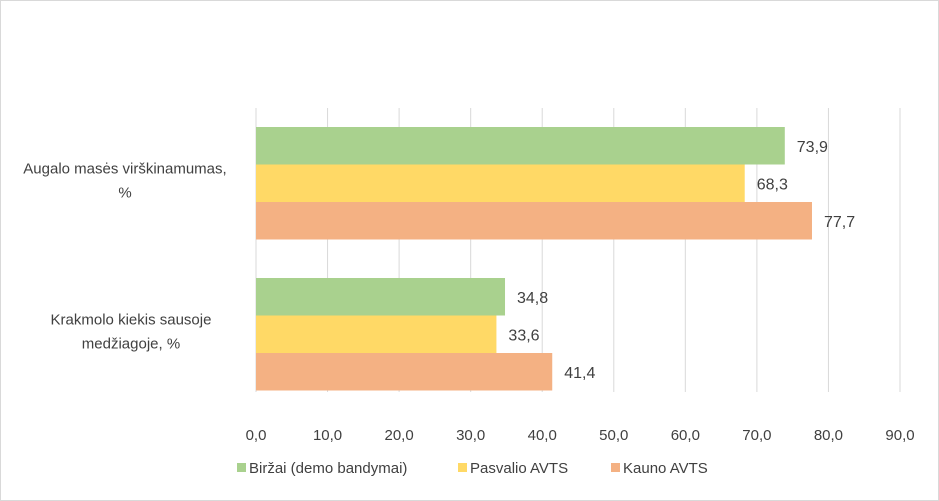 This screenshot has width=939, height=501. What do you see at coordinates (124, 192) in the screenshot?
I see `category-label-line: %` at bounding box center [124, 192].